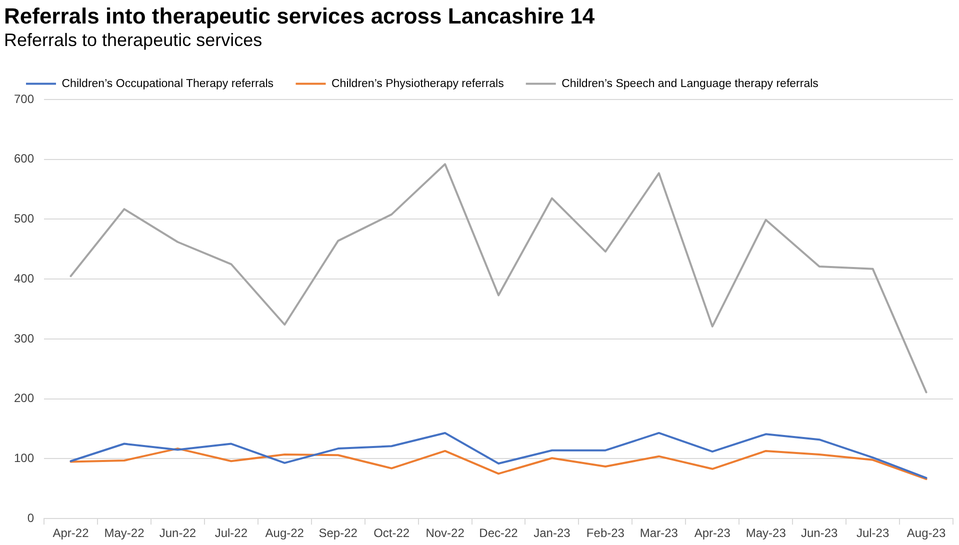 The height and width of the screenshot is (545, 959). Describe the element at coordinates (177, 533) in the screenshot. I see `x-tick-label: Jun-22` at that location.